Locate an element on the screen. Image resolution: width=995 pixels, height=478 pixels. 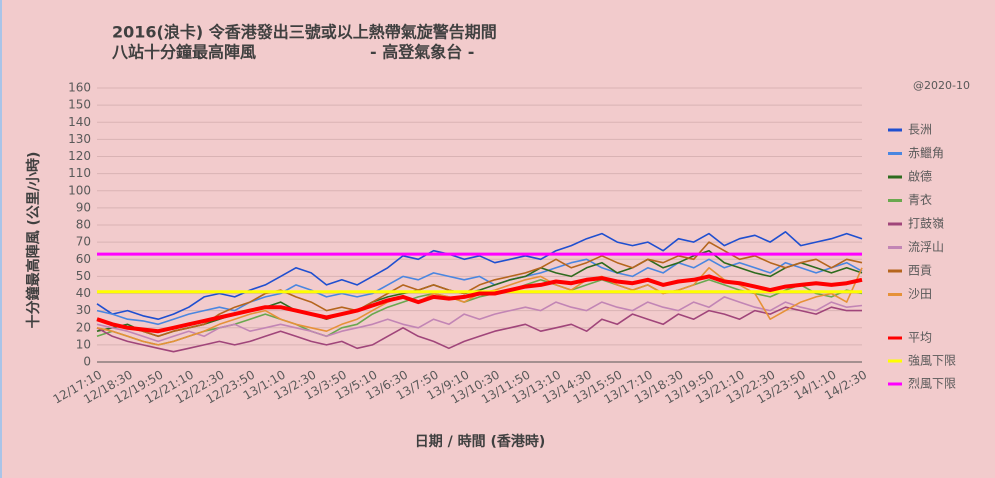
y-tick-label: 80 is located at coordinates (83, 225).